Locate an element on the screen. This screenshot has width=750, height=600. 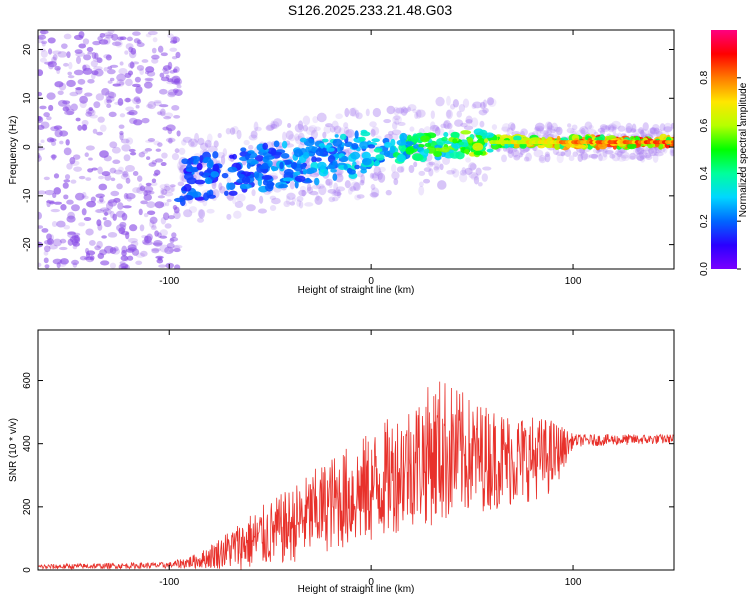
colorbar-tick-label: 0.0 is located at coordinates (704, 269).